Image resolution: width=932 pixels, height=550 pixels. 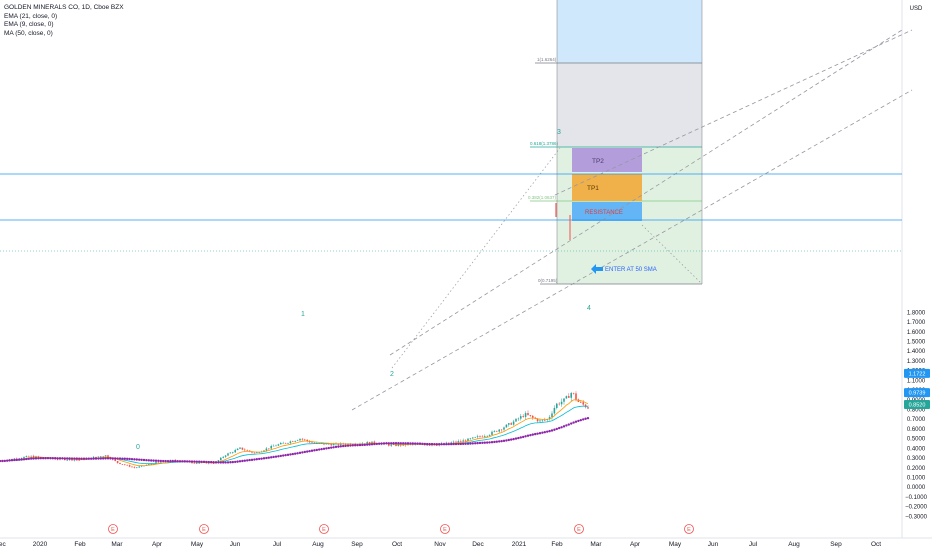 I want to click on tp2-box, so click(x=607, y=160).